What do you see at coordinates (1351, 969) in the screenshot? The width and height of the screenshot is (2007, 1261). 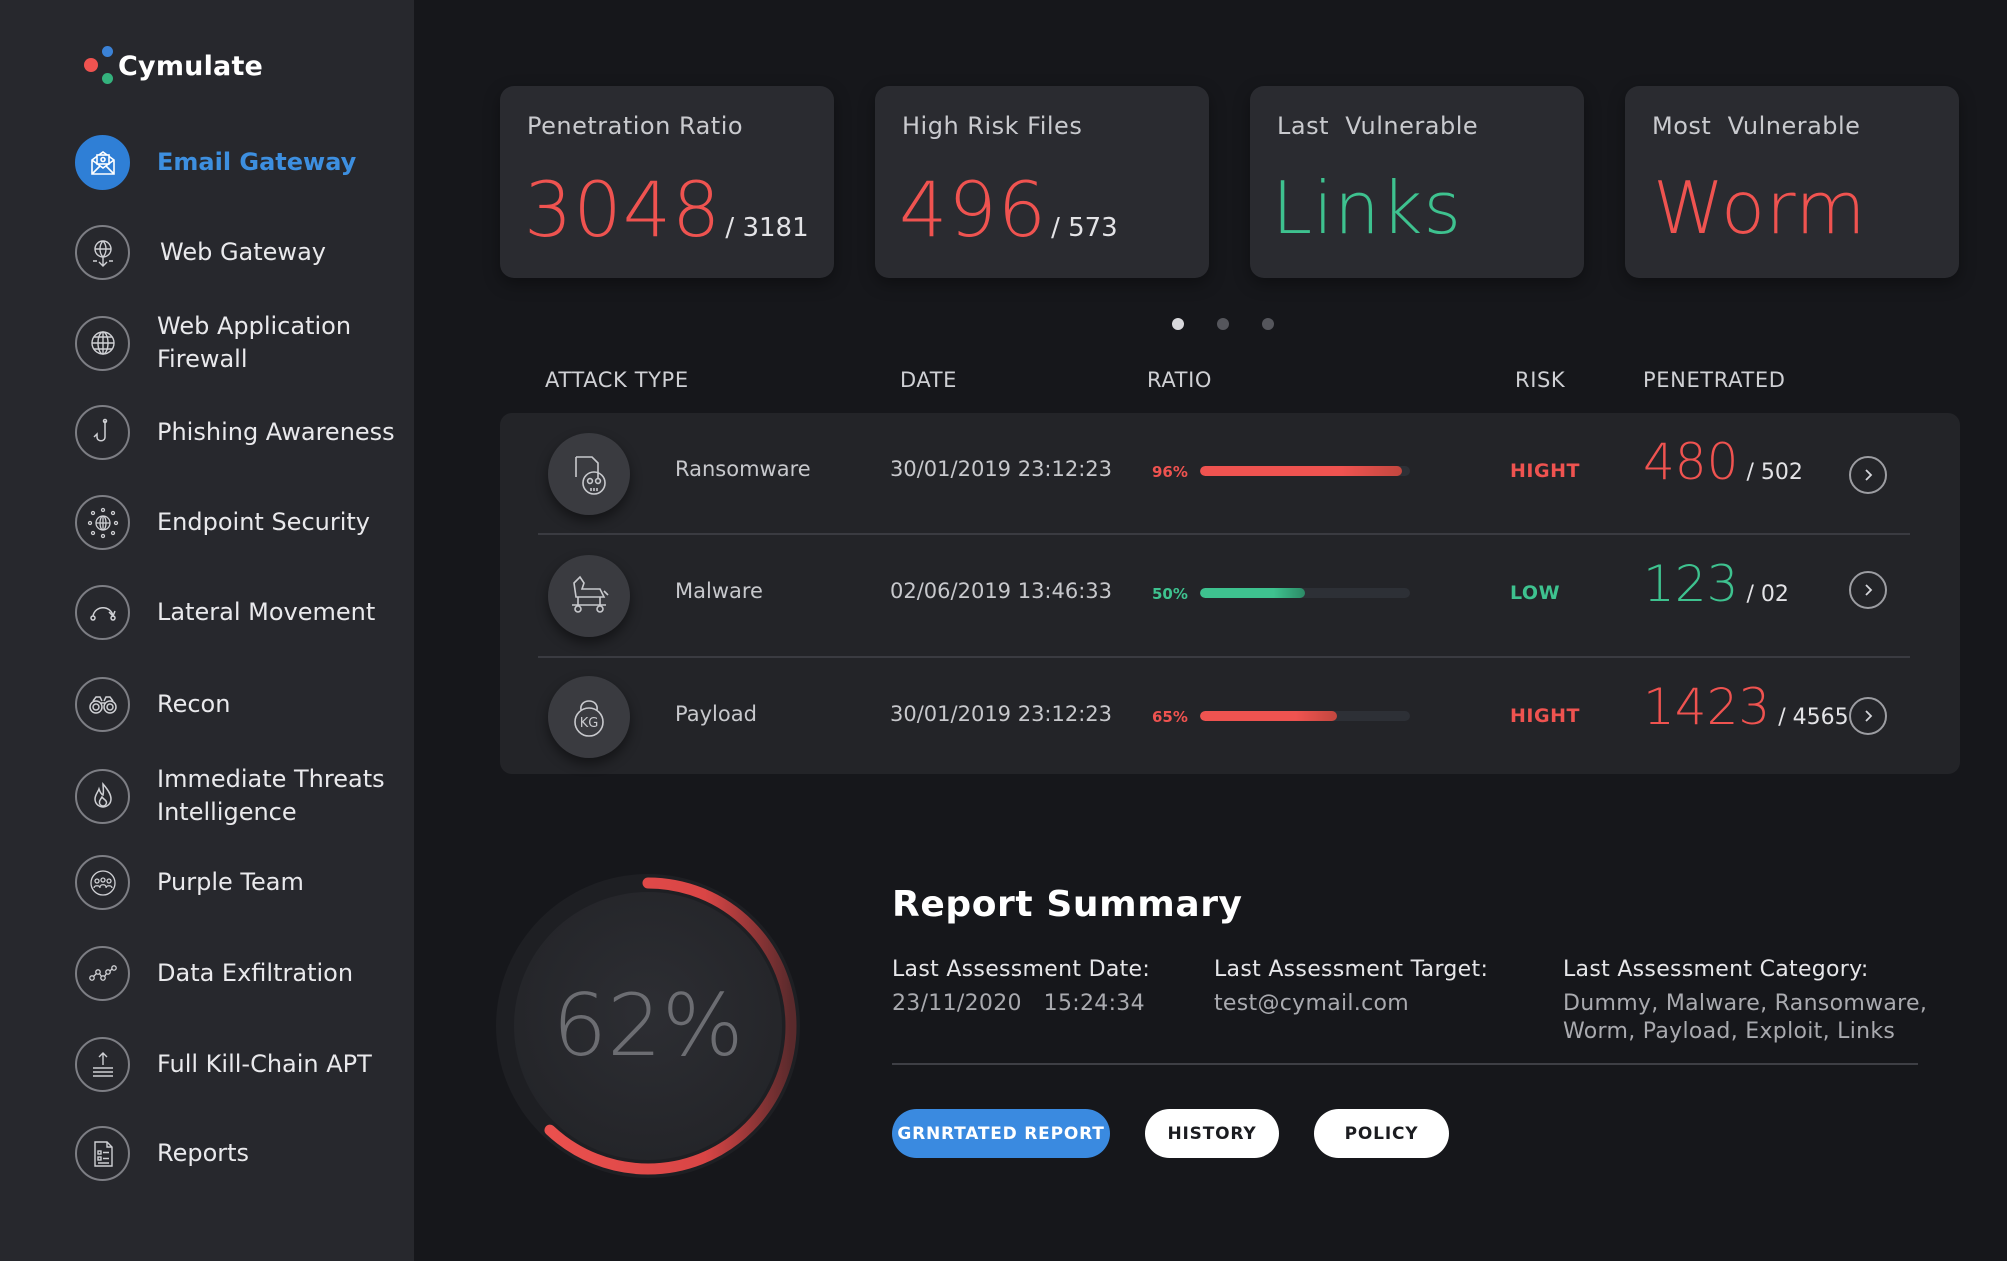 I see `last-assessment-target-label: Last Assessment Target:` at bounding box center [1351, 969].